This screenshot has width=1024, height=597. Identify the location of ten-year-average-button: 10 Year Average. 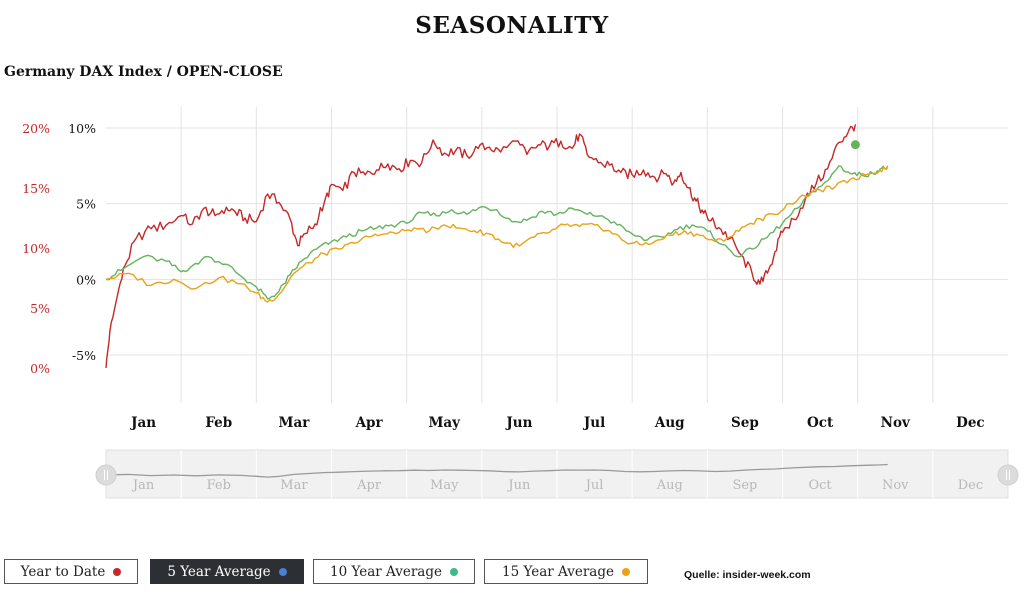
(394, 571).